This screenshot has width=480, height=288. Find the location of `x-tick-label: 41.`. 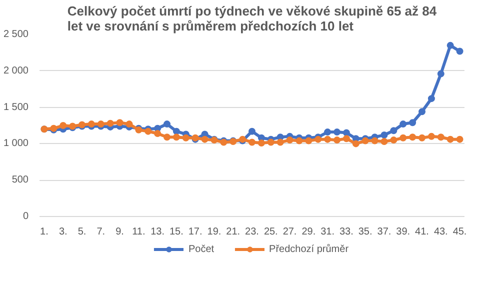

x-tick-label: 41. is located at coordinates (422, 232).